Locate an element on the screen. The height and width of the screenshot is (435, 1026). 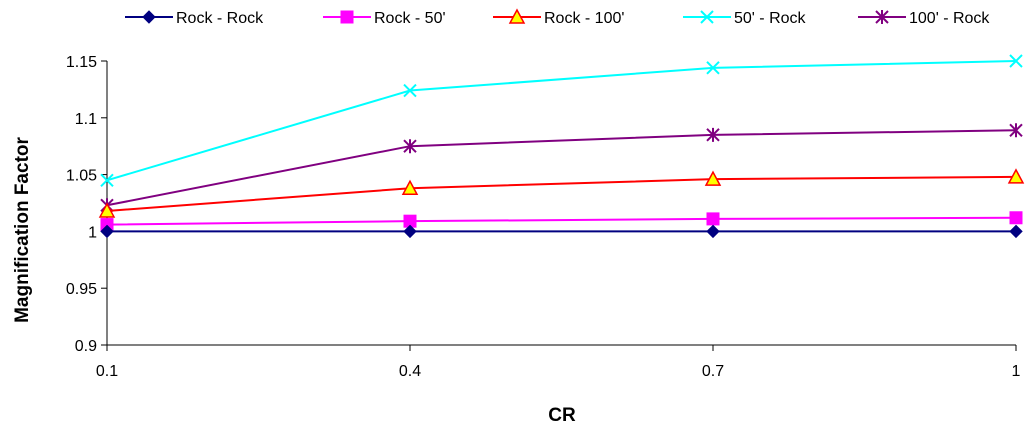
y-axis-title: Magnification Factor is located at coordinates (22, 230).